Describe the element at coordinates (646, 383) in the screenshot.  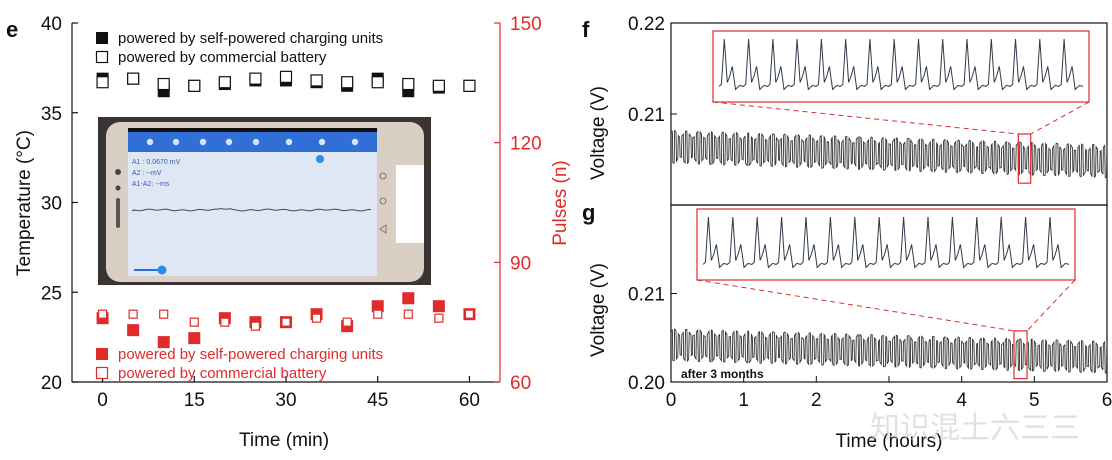
I see `tick-label-left-g: 0.20` at that location.